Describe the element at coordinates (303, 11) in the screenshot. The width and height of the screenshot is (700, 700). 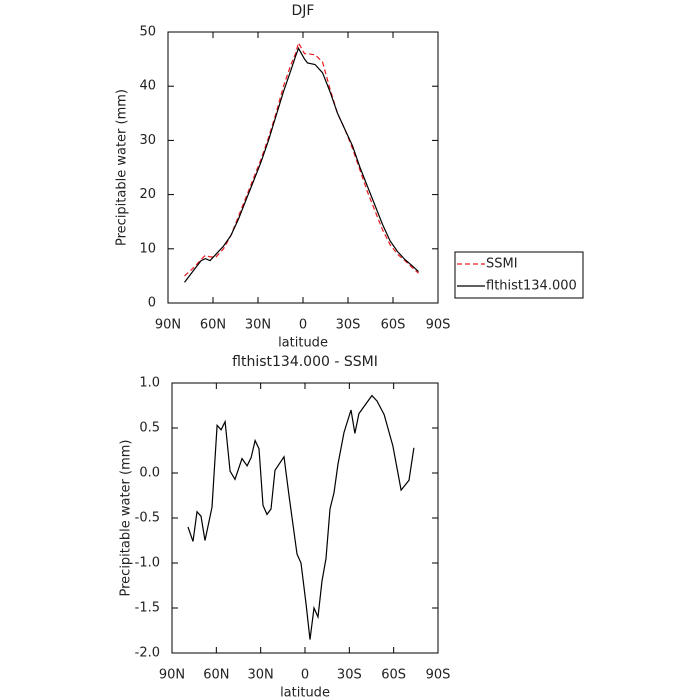
I see `chart-title: DJF` at that location.